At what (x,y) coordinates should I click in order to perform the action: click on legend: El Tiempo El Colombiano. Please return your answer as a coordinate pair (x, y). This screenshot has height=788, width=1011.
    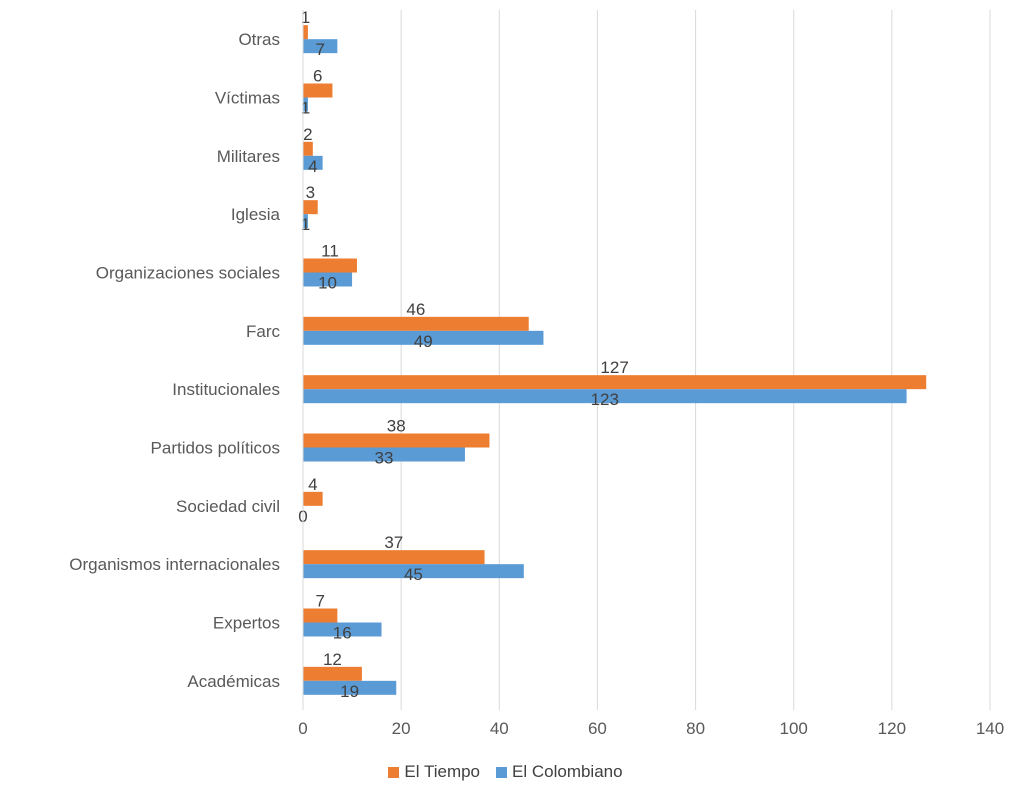
    Looking at the image, I should click on (505, 772).